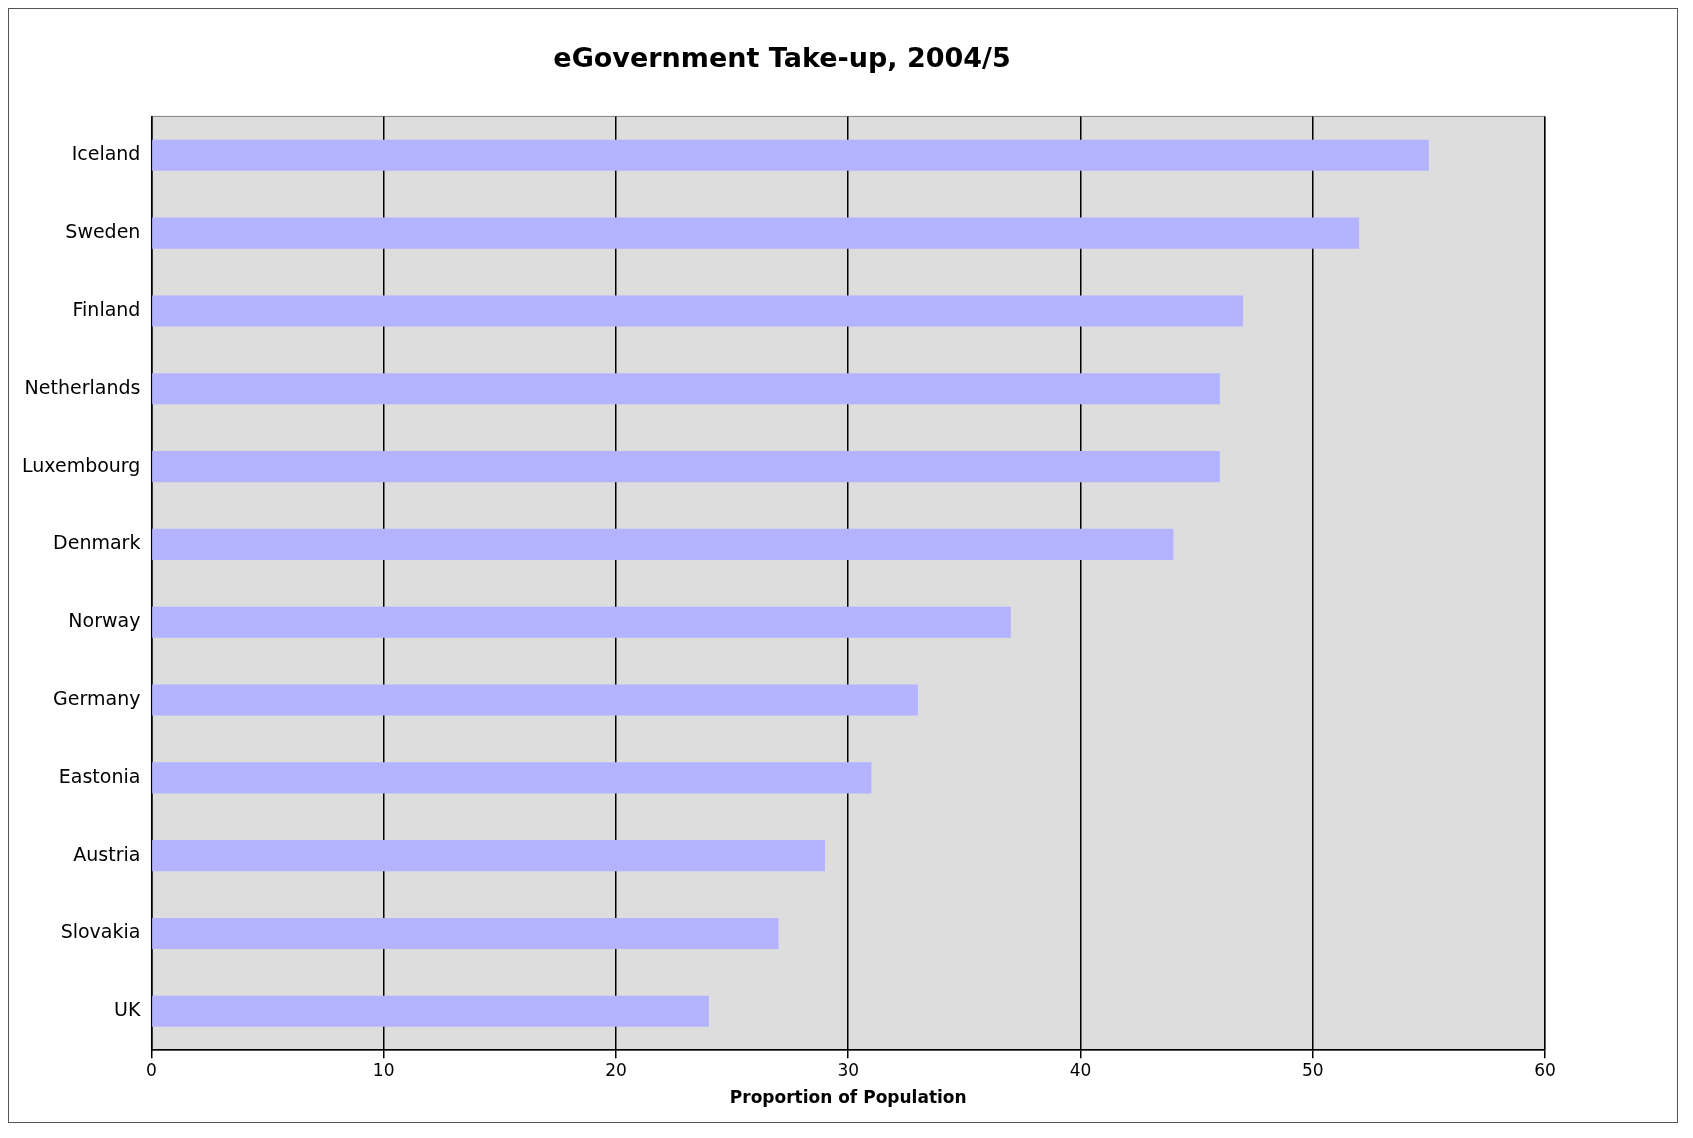 This screenshot has height=1138, width=1693. What do you see at coordinates (99, 775) in the screenshot?
I see `y-tick-label: Eastonia` at bounding box center [99, 775].